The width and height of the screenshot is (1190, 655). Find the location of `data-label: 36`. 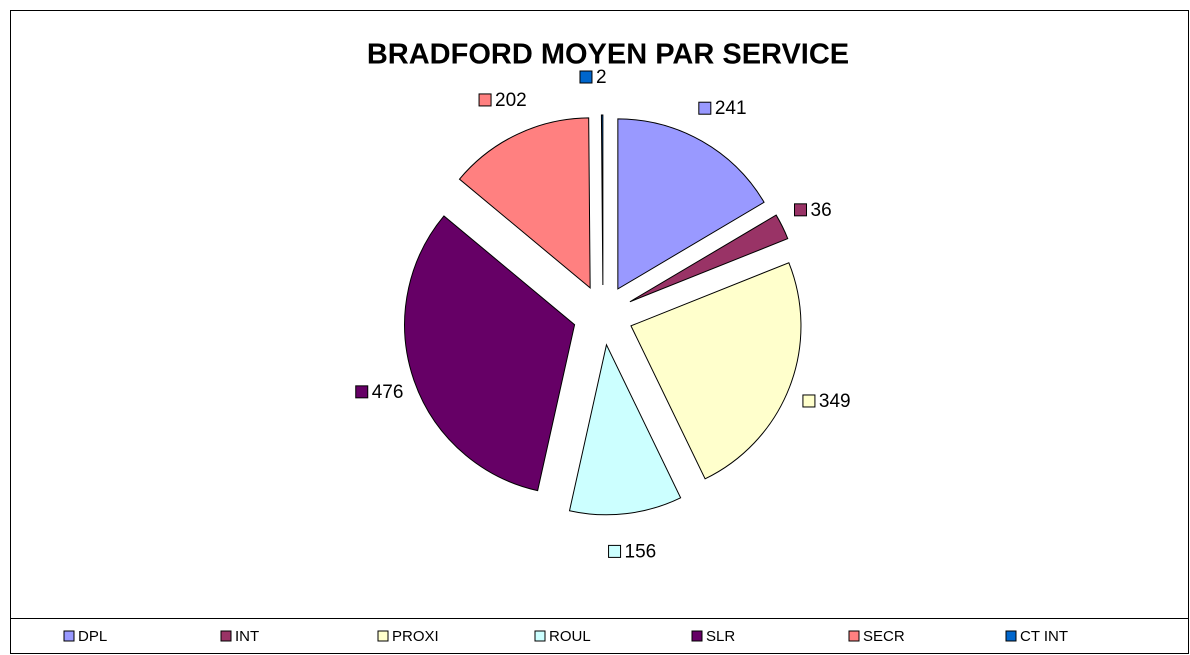

data-label: 36 is located at coordinates (821, 210).